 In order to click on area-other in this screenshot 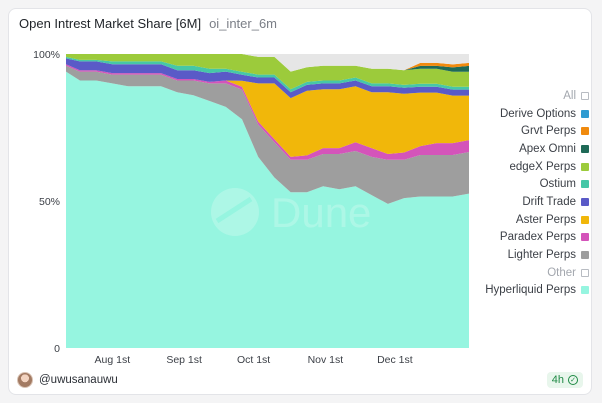, I will do `click(267, 63)`.